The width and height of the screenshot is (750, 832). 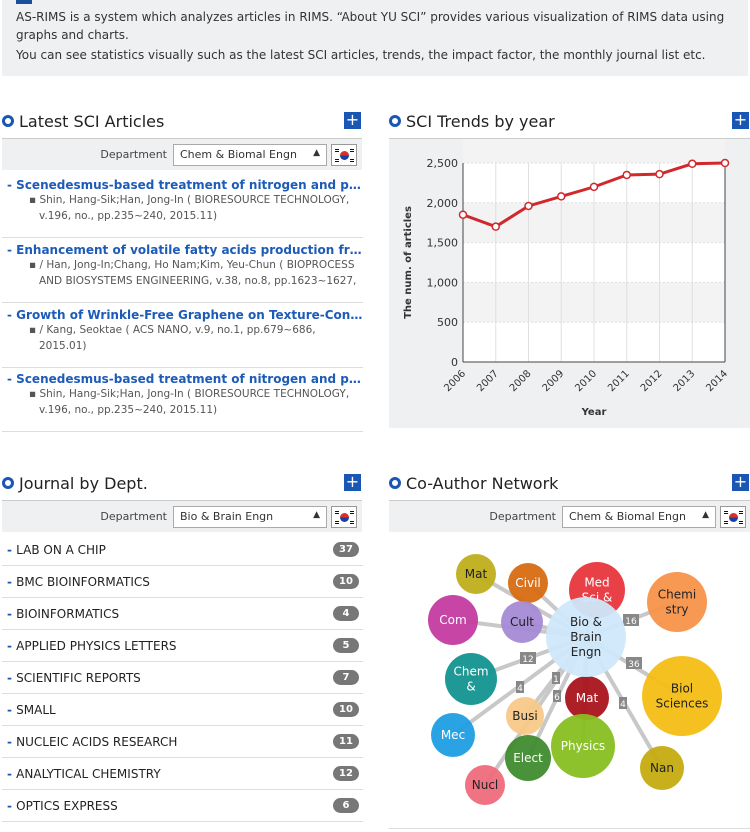 I want to click on latest-articles-title: Latest SCI Articles, so click(x=83, y=121).